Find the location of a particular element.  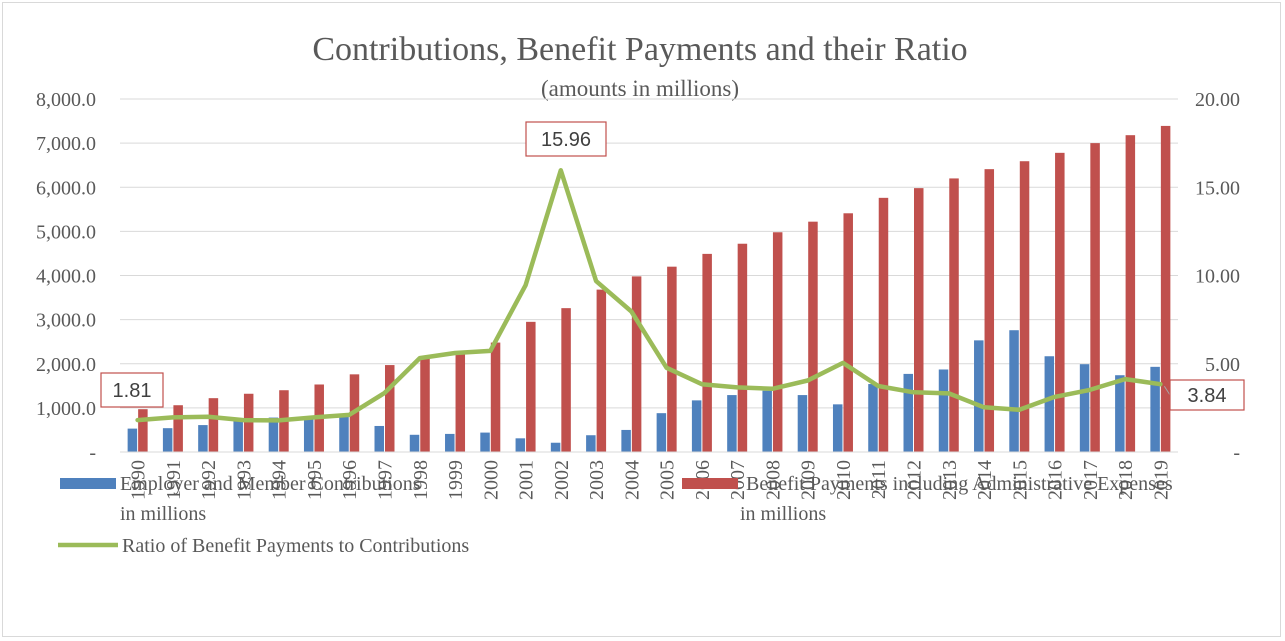

x-tick-label: 2019 is located at coordinates (1161, 480).